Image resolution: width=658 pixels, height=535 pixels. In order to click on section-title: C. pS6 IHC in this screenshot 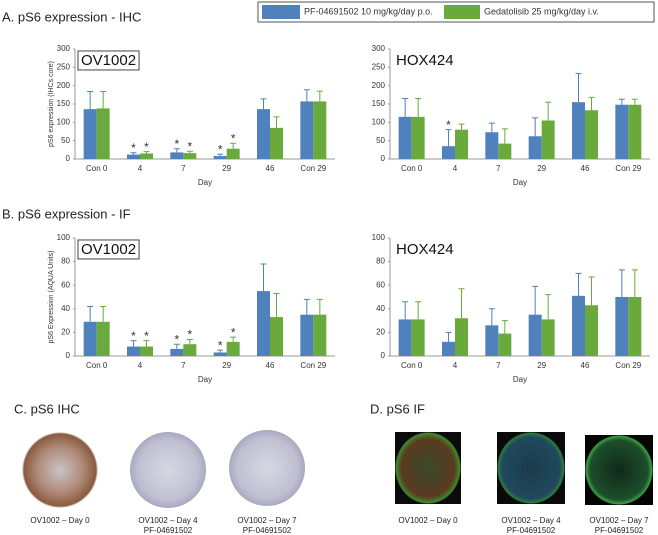, I will do `click(47, 408)`.